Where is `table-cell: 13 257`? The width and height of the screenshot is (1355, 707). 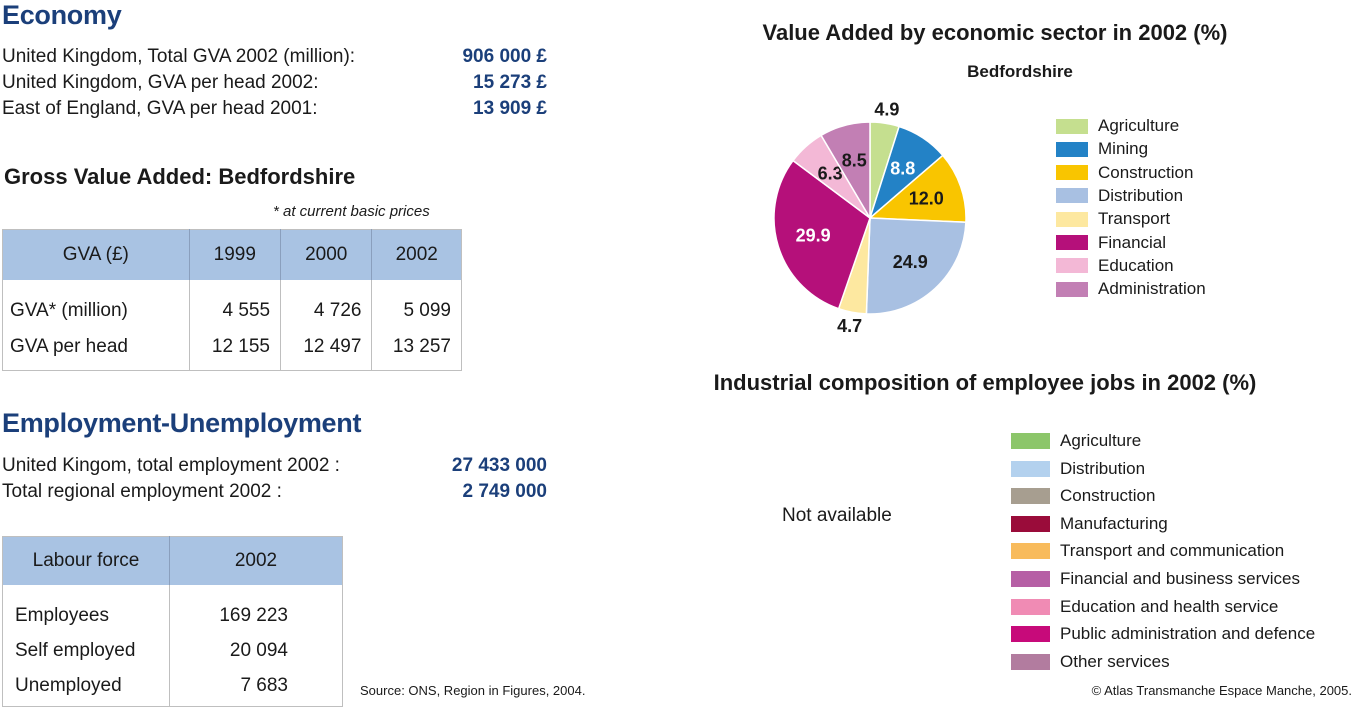
table-cell: 13 257 is located at coordinates (416, 350).